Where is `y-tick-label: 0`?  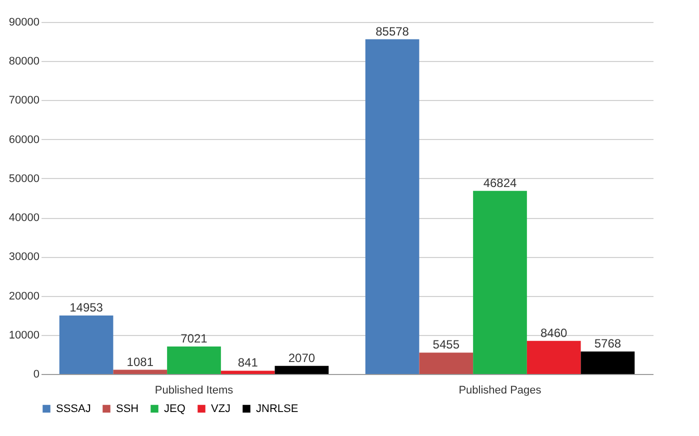 y-tick-label: 0 is located at coordinates (36, 374).